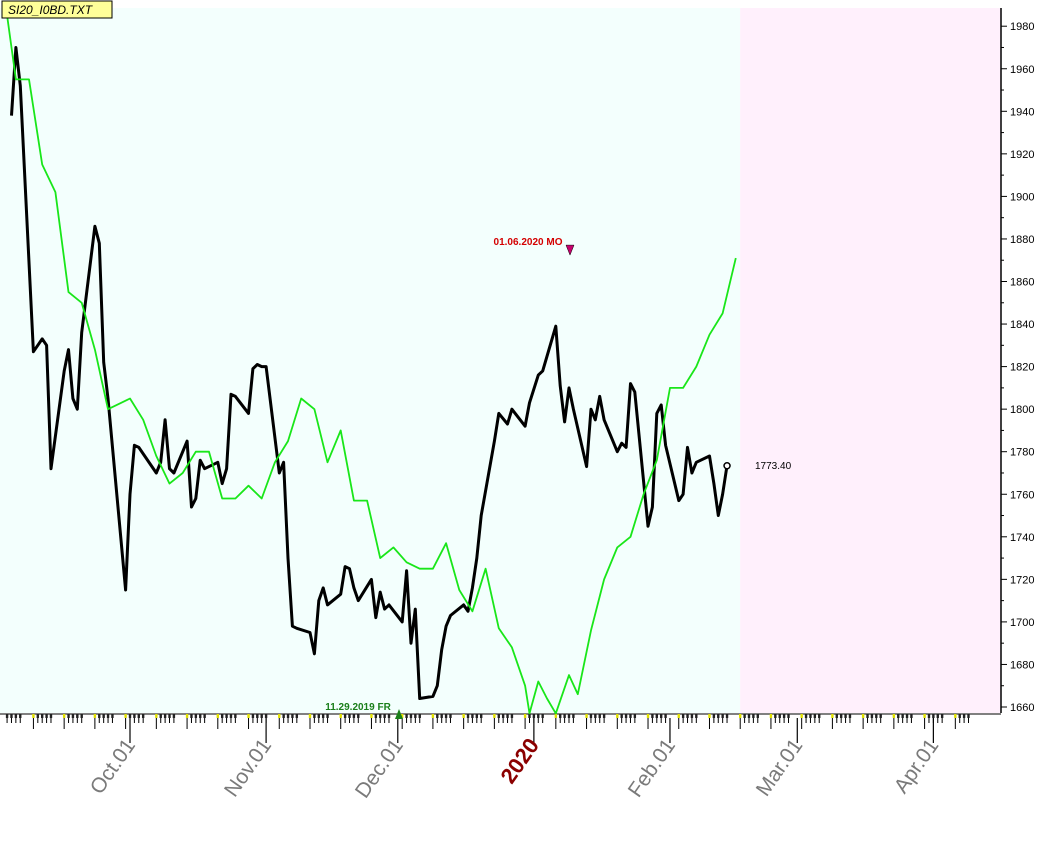 Image resolution: width=1063 pixels, height=849 pixels. Describe the element at coordinates (248, 768) in the screenshot. I see `x-tick-label: Nov.01` at that location.